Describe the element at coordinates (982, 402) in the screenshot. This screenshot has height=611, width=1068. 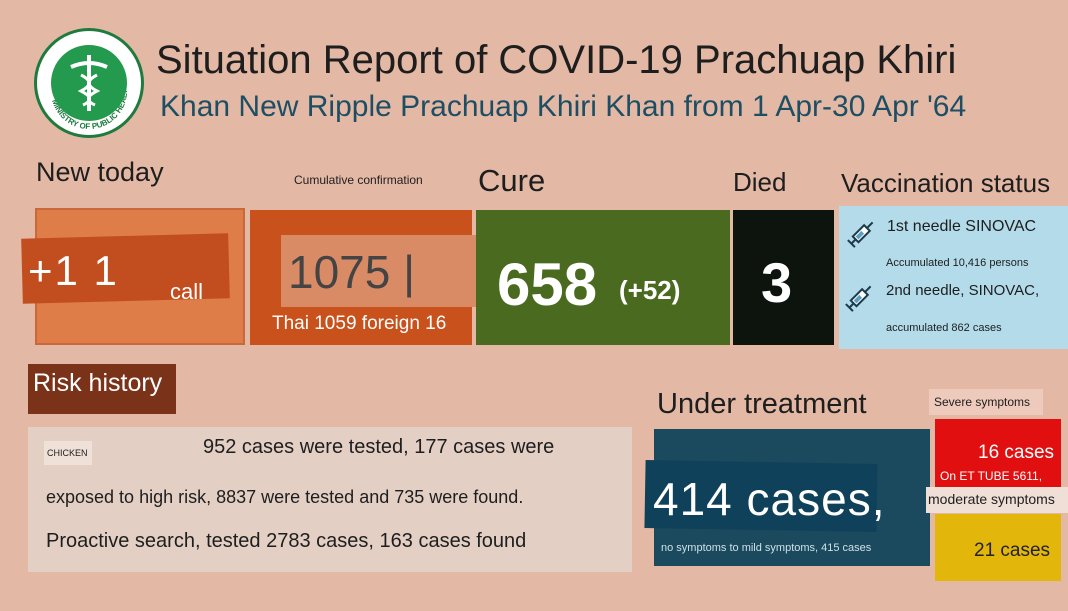
I see `severe-label: Severe symptoms` at that location.